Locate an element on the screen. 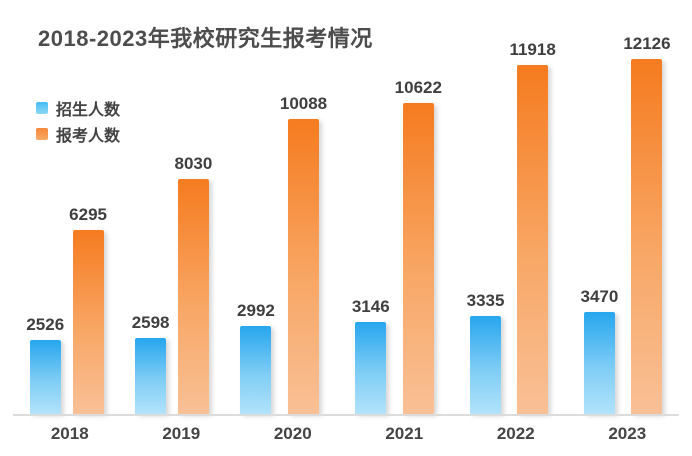  enrollment-bar-column: 3146 is located at coordinates (370, 355).